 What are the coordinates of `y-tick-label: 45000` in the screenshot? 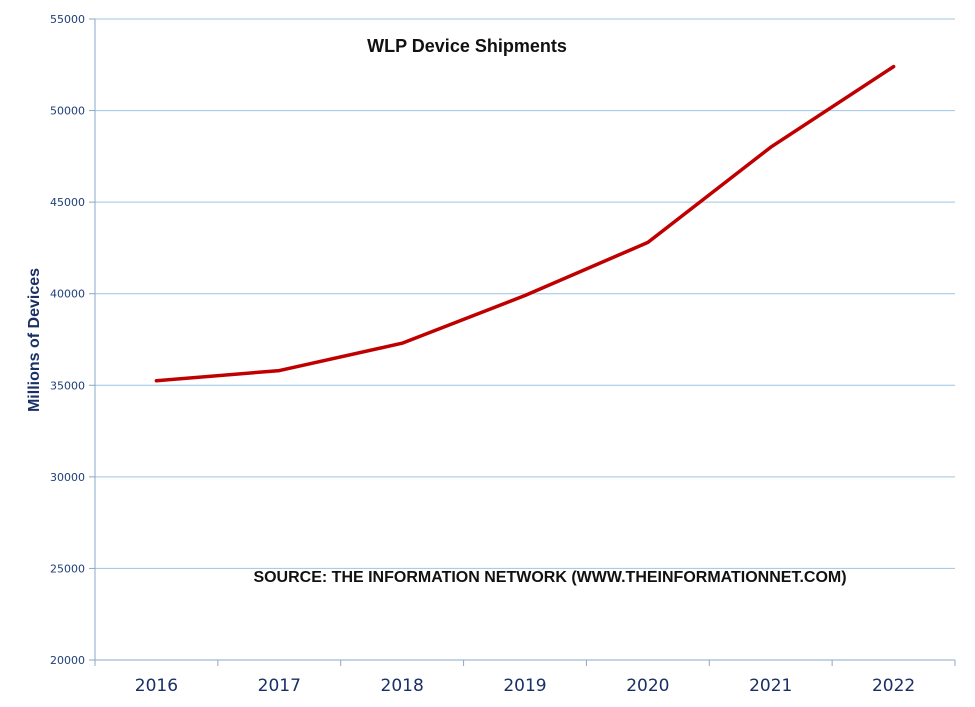 It's located at (67, 202).